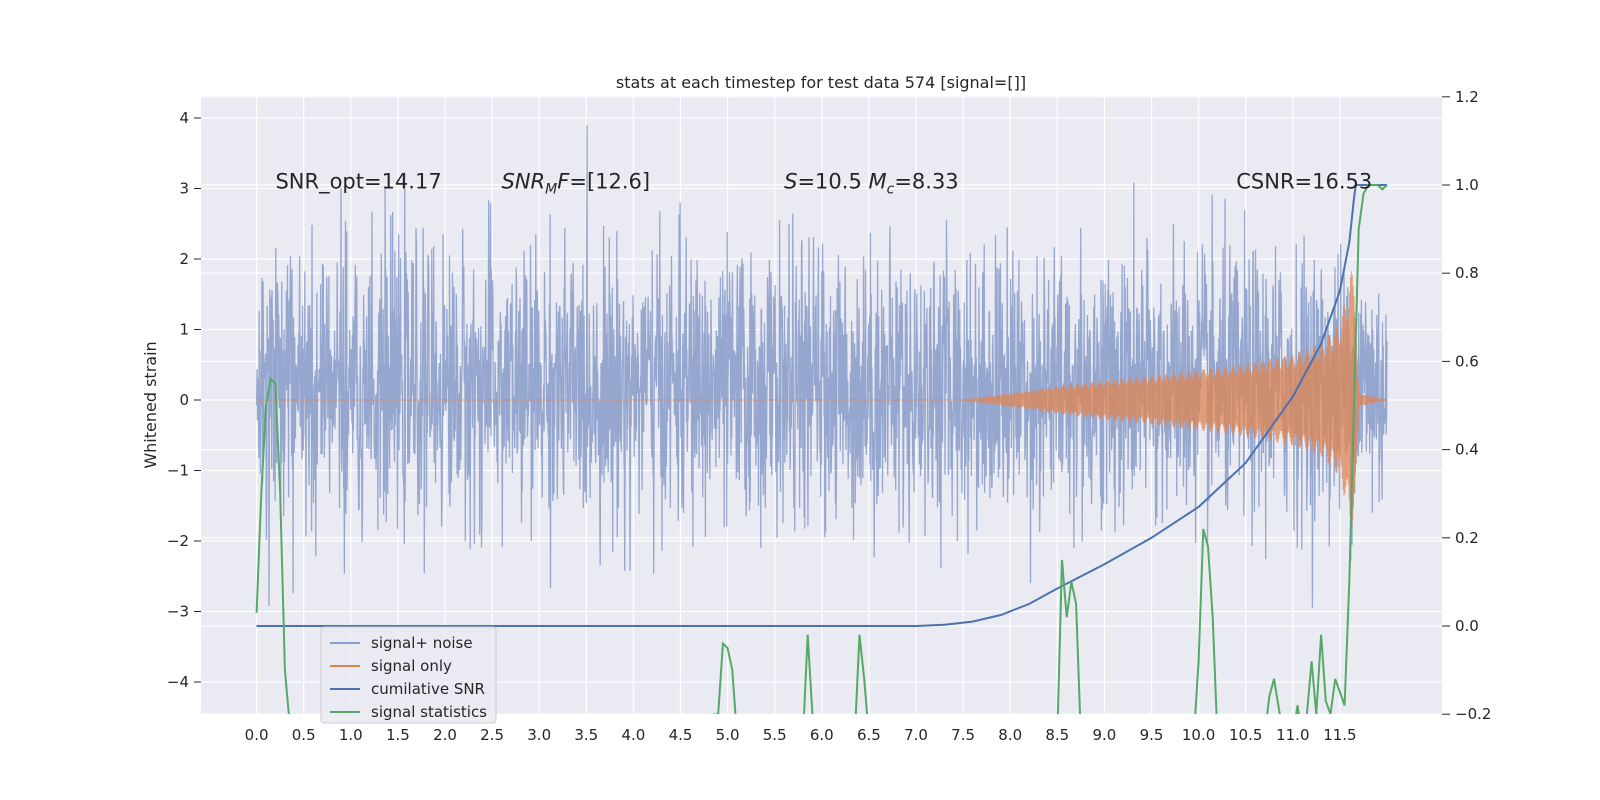 The image size is (1600, 800). Describe the element at coordinates (1198, 735) in the screenshot. I see `x-tick-label: 10.0` at that location.